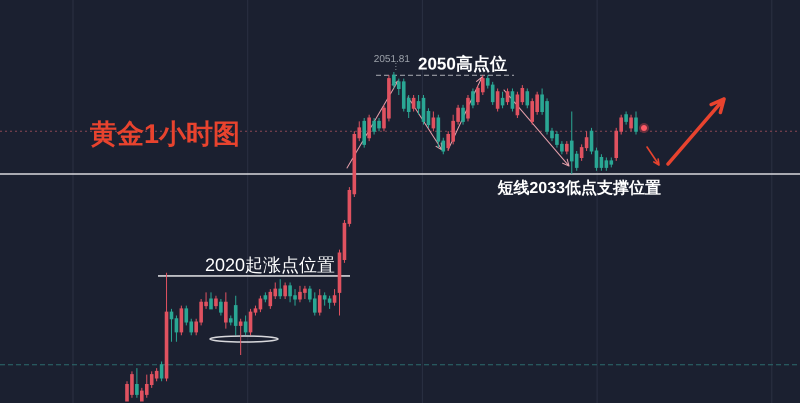 The image size is (800, 403). What do you see at coordinates (579, 188) in the screenshot?
I see `ref-label: 短线2033低点支撑位置` at bounding box center [579, 188].